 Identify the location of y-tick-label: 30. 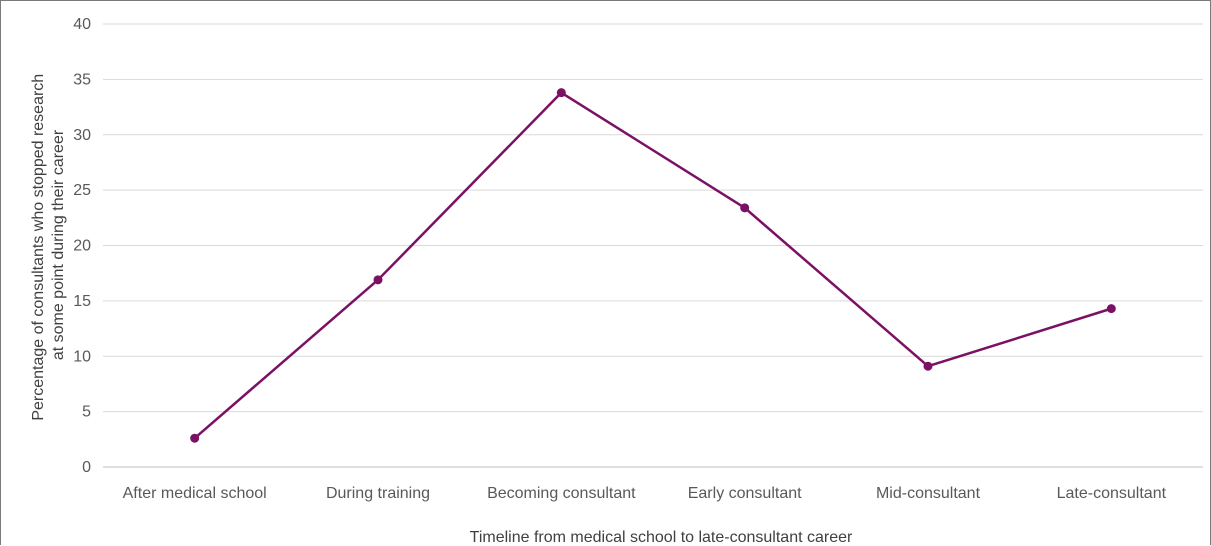
(82, 135).